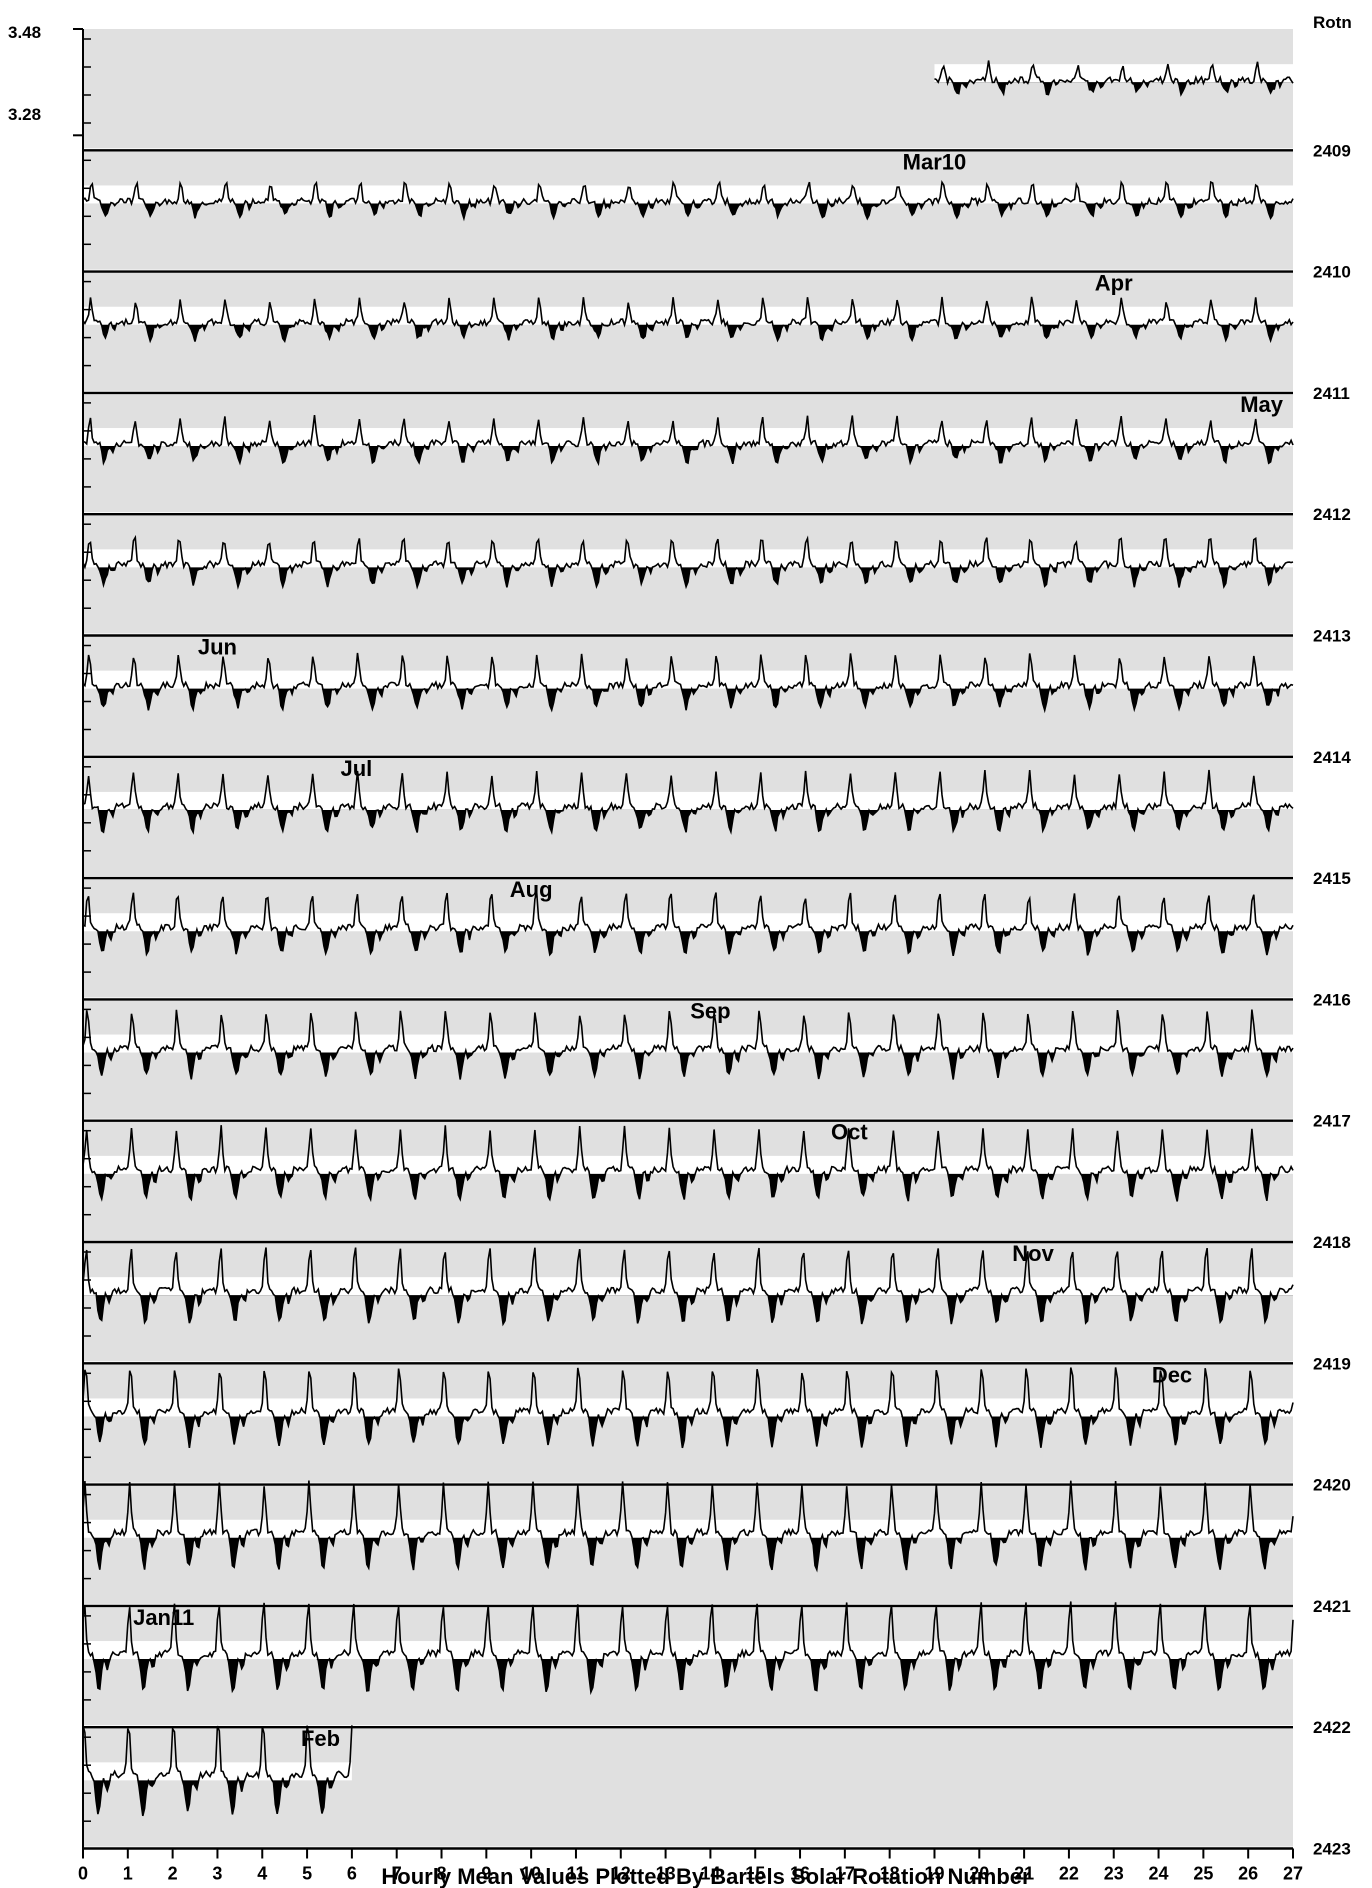 The width and height of the screenshot is (1372, 1888). What do you see at coordinates (262, 1874) in the screenshot?
I see `x-tick-label-4: 4` at bounding box center [262, 1874].